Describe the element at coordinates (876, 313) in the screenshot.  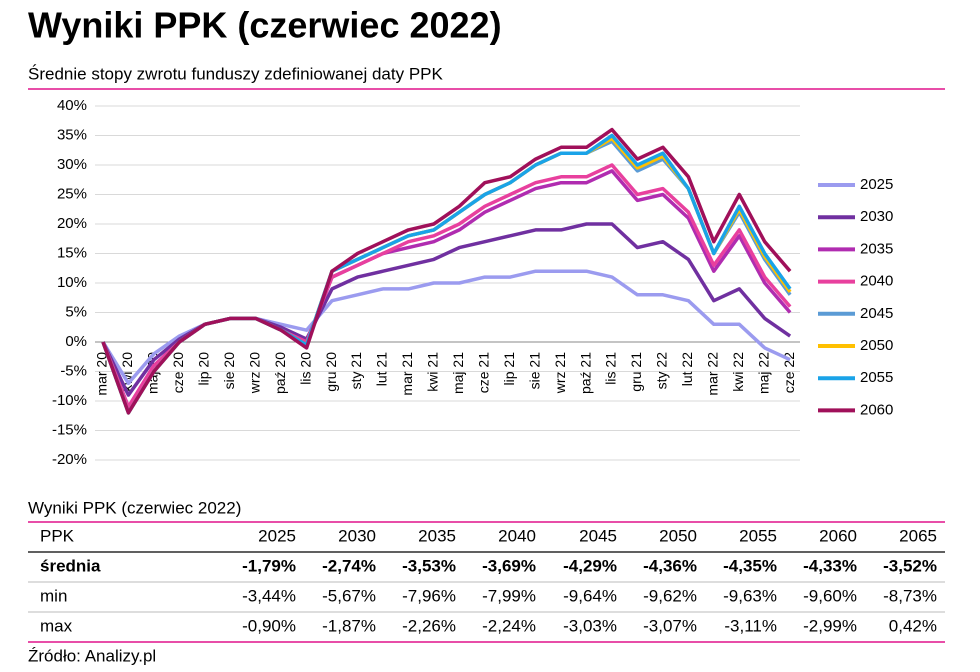
I see `legend-label: 2045` at that location.